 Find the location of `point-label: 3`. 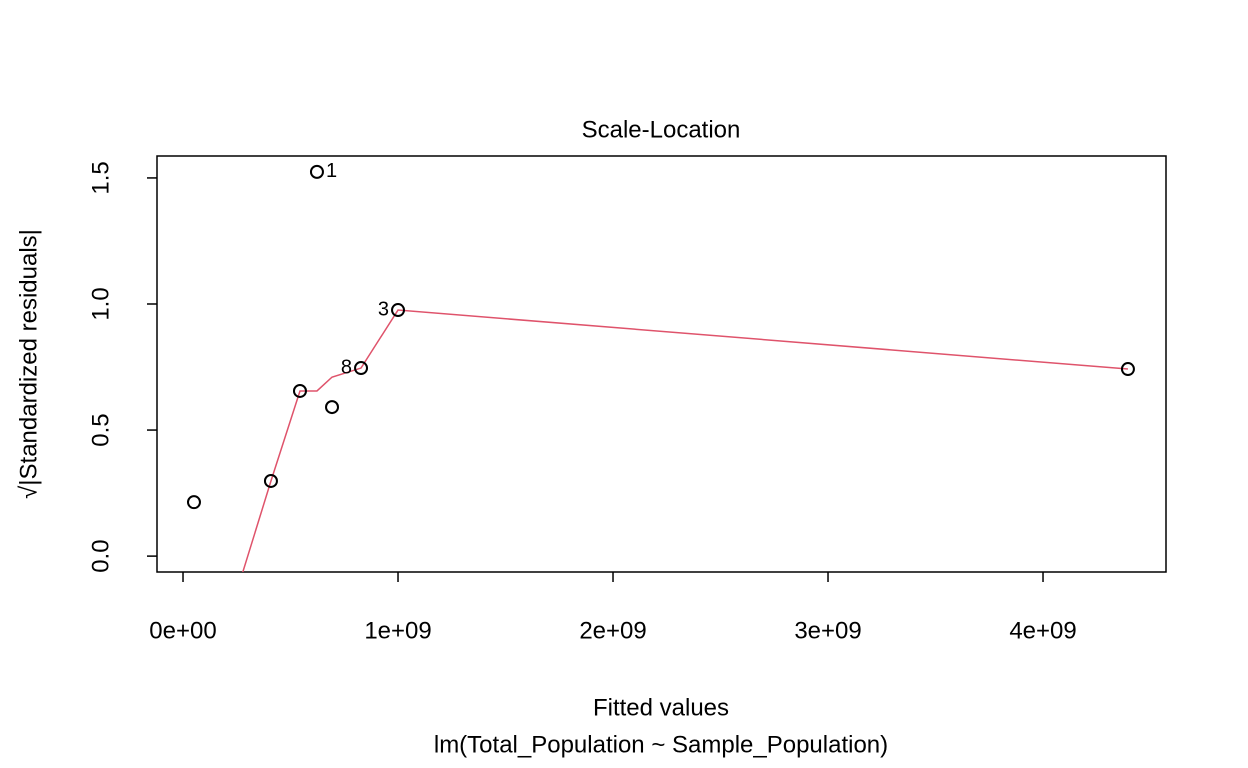

point-label: 3 is located at coordinates (383, 309).